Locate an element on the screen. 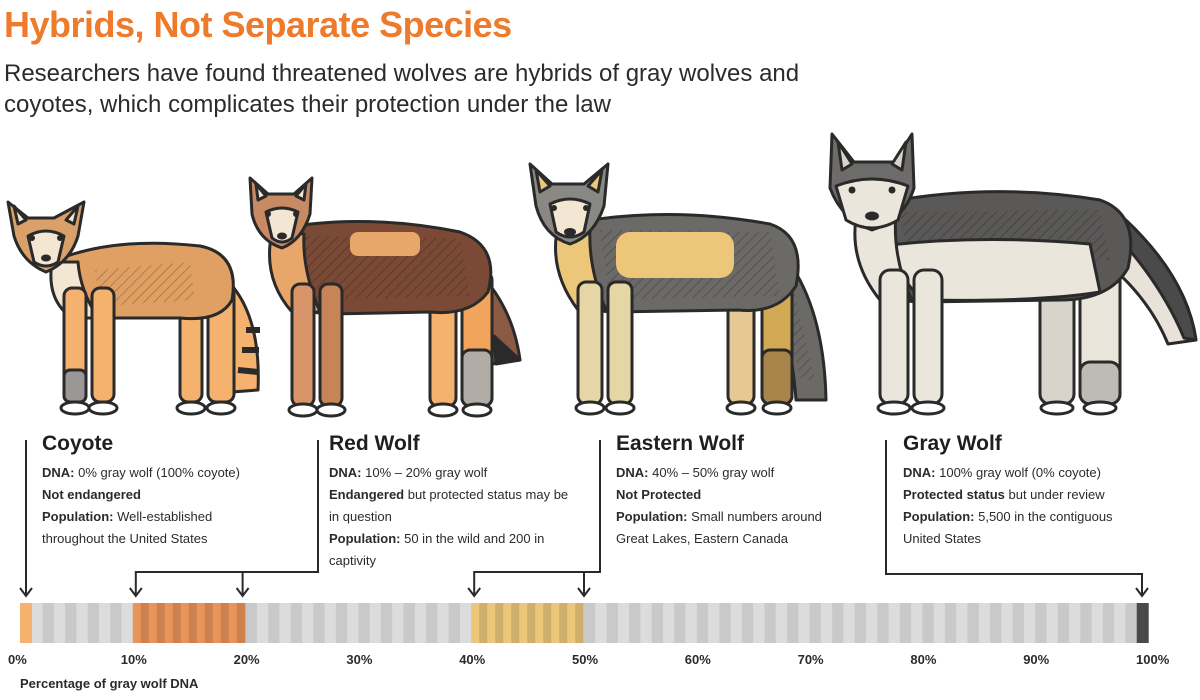 The width and height of the screenshot is (1200, 700). axis-label: Percentage of gray wolf DNA is located at coordinates (109, 683).